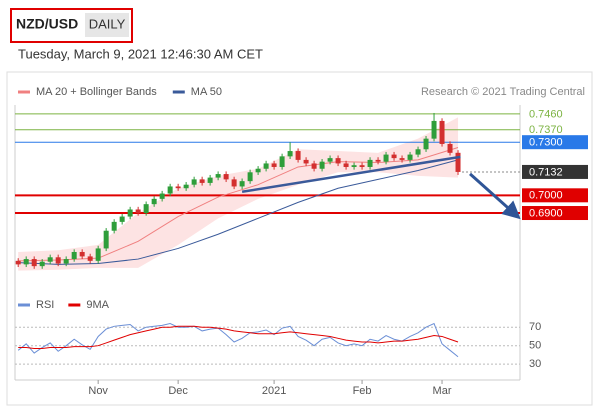 Image resolution: width=598 pixels, height=410 pixels. What do you see at coordinates (351, 174) in the screenshot?
I see `trendline` at bounding box center [351, 174].